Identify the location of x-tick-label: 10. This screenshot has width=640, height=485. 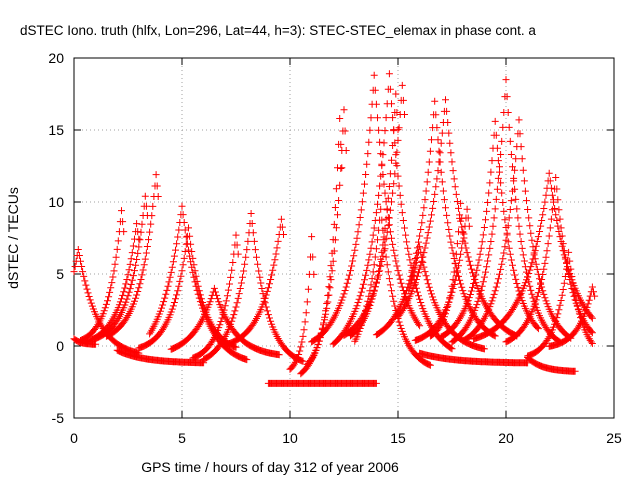
(290, 438).